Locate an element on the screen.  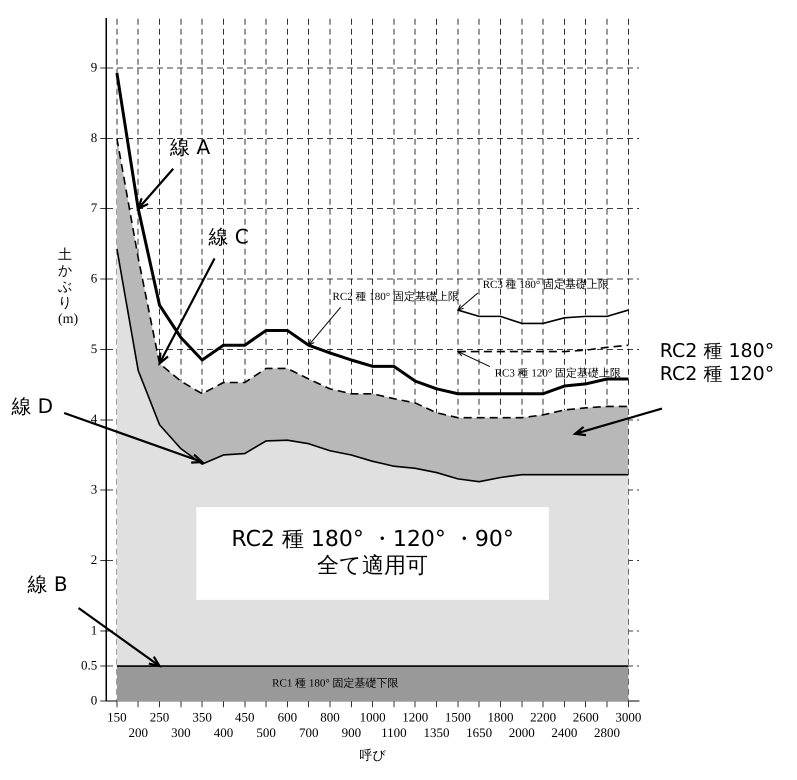
text: RC2 種 180° RC2 種 120° is located at coordinates (717, 362).